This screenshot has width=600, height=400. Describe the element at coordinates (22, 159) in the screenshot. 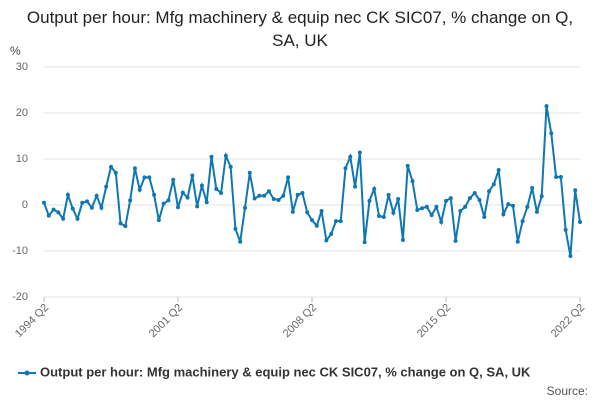

I see `y-tick-label: 10` at that location.